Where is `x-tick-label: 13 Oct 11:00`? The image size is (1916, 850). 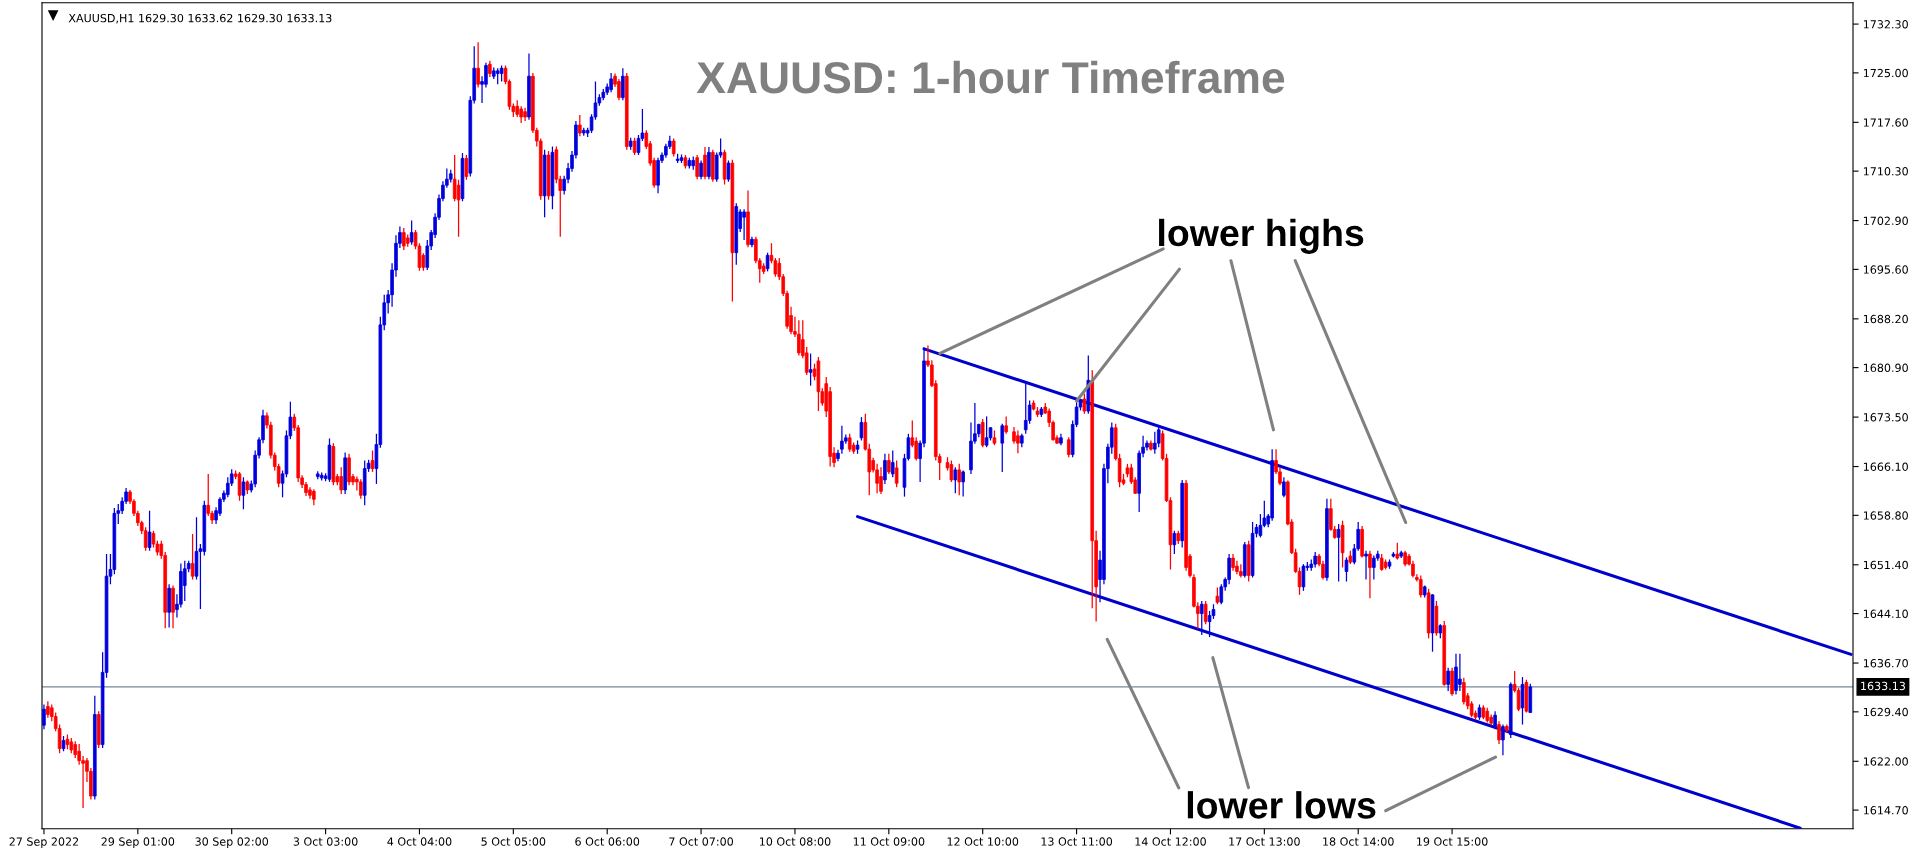
x-tick-label: 13 Oct 11:00 is located at coordinates (1077, 841).